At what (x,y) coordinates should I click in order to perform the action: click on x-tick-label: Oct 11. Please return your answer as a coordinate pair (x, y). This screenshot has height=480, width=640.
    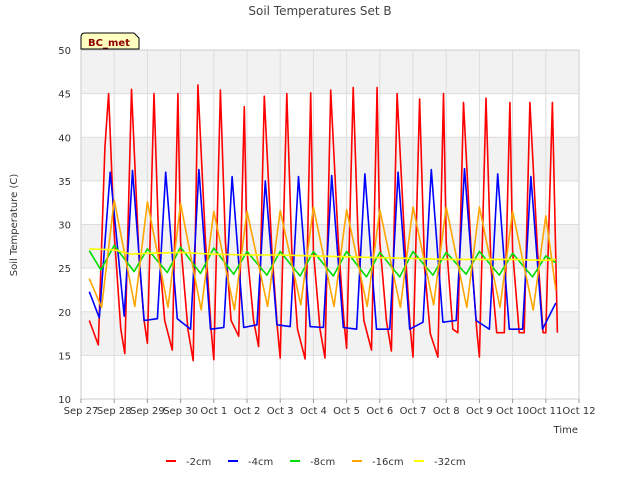
    Looking at the image, I should click on (545, 411).